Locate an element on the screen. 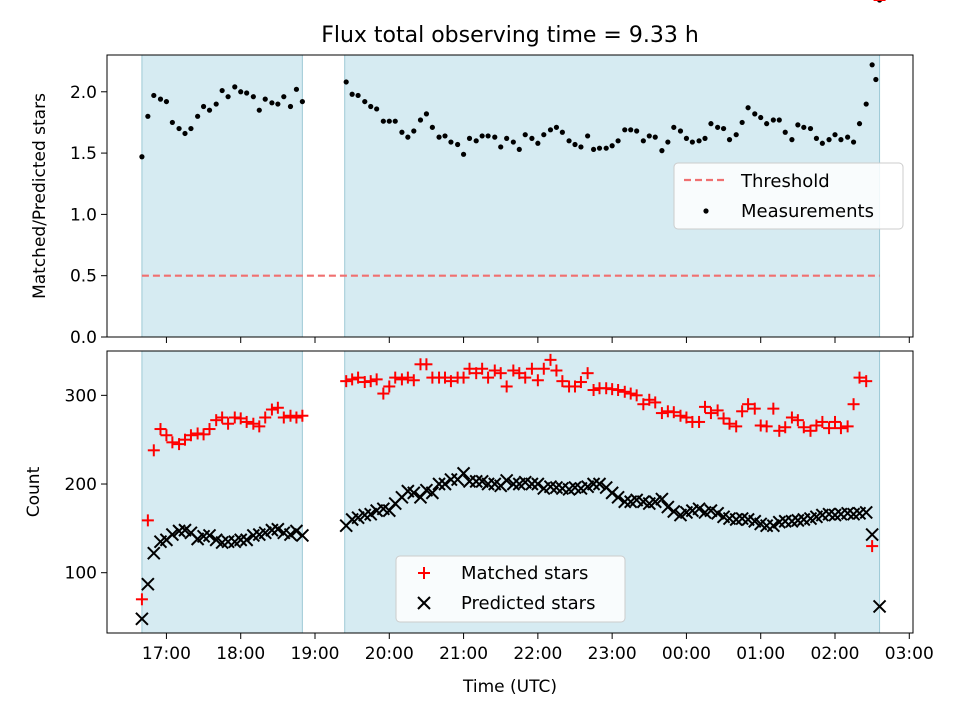 The image size is (960, 724). top-y-axis-label: Matched/Predicted stars is located at coordinates (40, 196).